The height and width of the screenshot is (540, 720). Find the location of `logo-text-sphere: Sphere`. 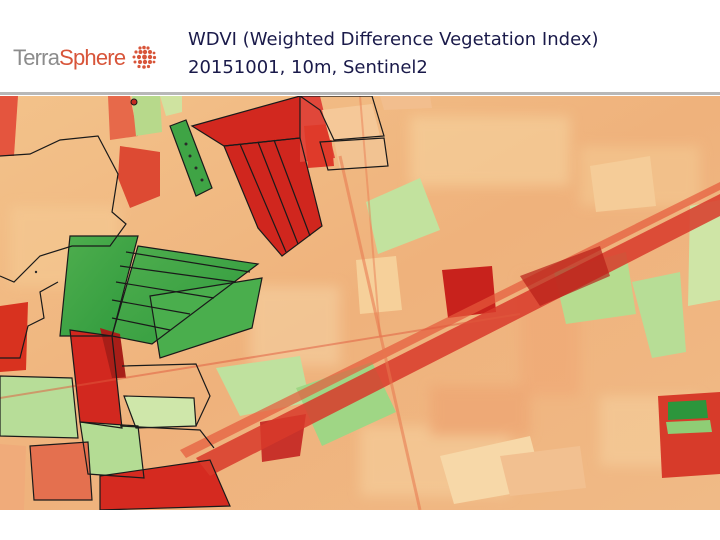

logo-text-sphere: Sphere is located at coordinates (92, 57).